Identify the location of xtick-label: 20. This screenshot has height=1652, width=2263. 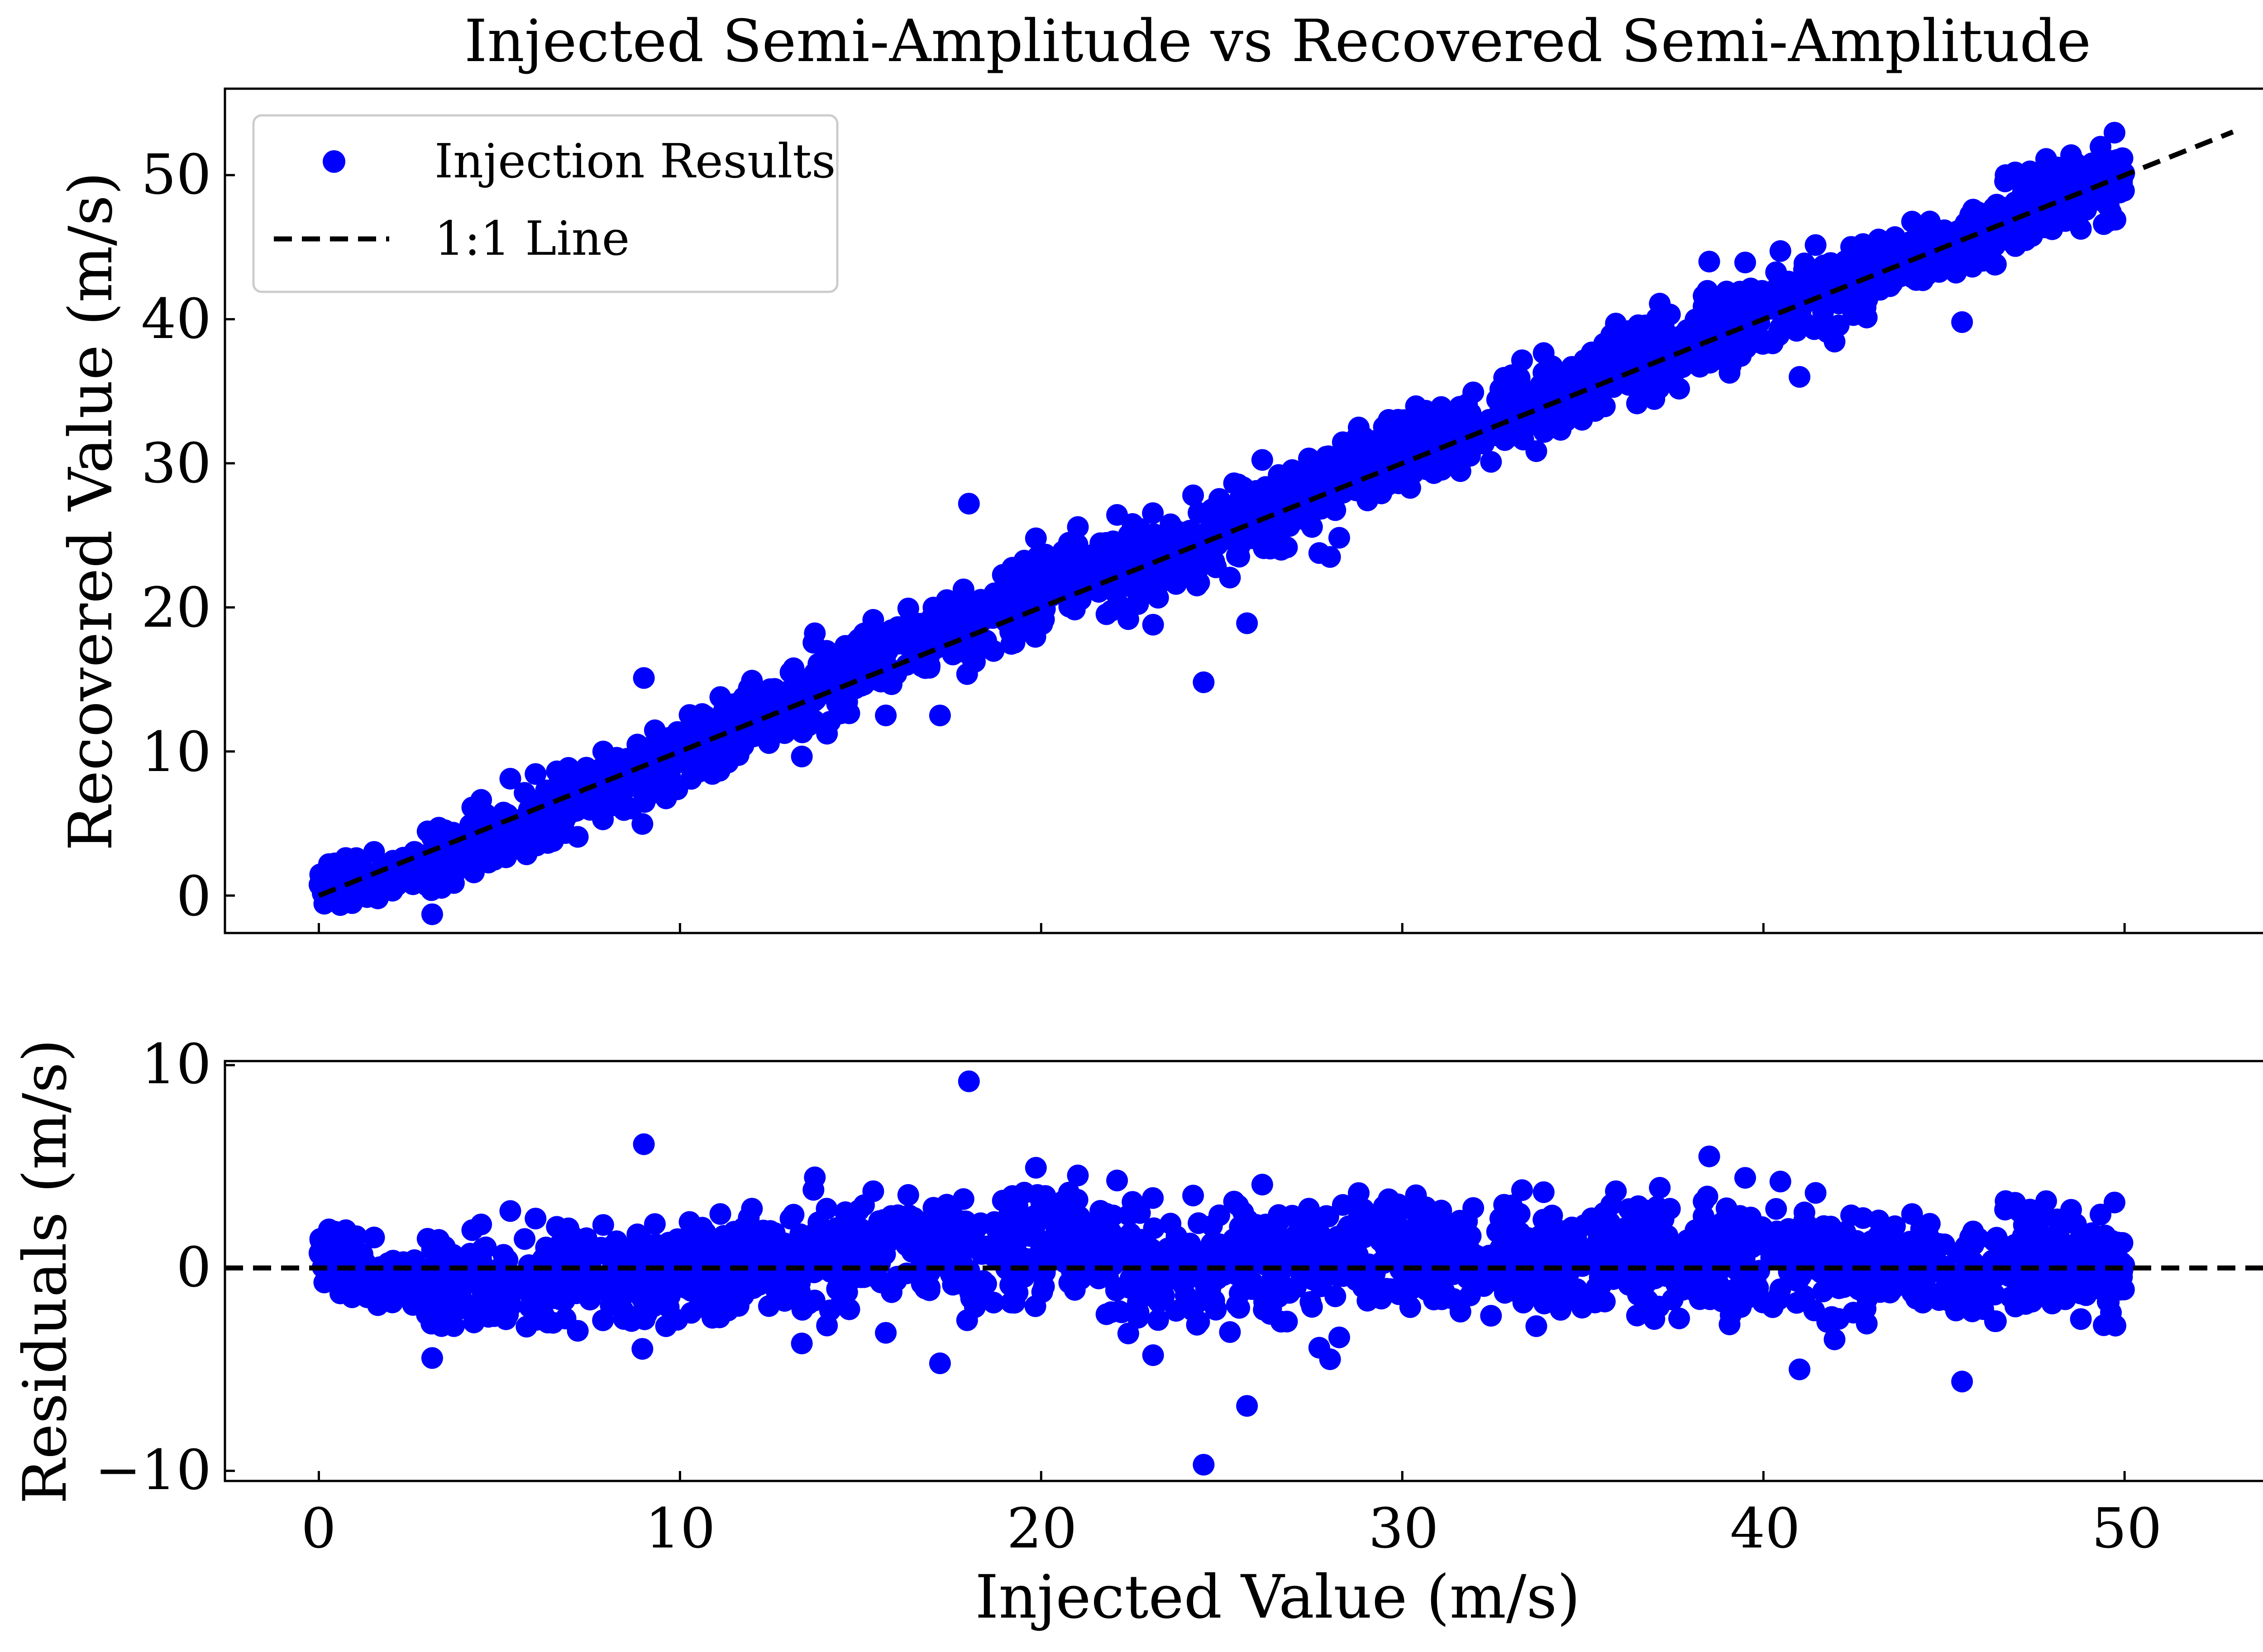
(1042, 1528).